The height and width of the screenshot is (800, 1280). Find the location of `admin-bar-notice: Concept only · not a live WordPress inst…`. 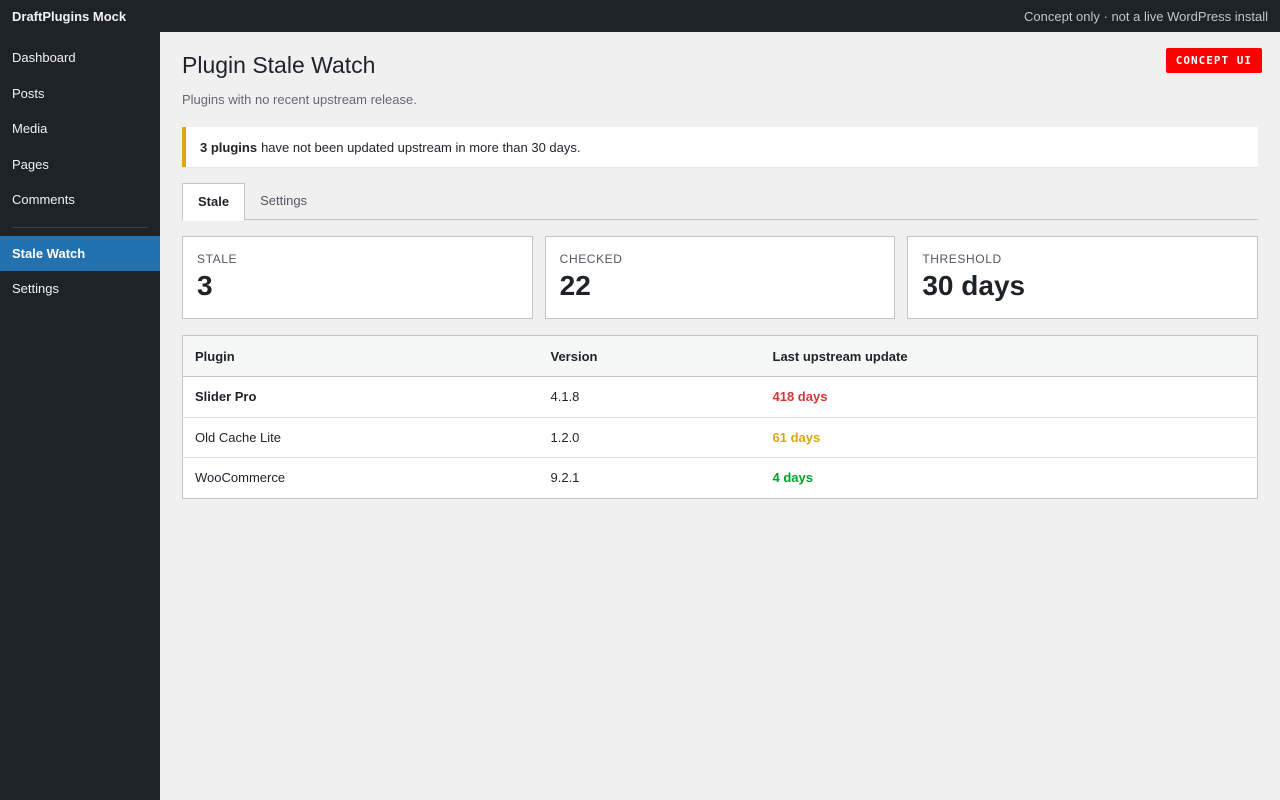

admin-bar-notice: Concept only · not a live WordPress inst… is located at coordinates (1146, 16).